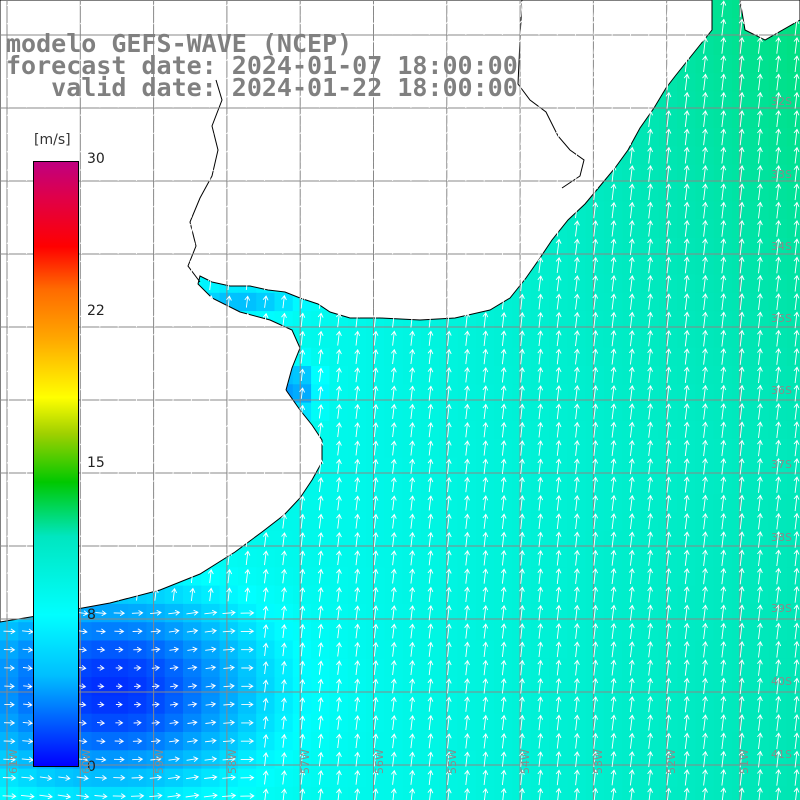  Describe the element at coordinates (137, 793) in the screenshot. I see `wind-speed-cell` at that location.